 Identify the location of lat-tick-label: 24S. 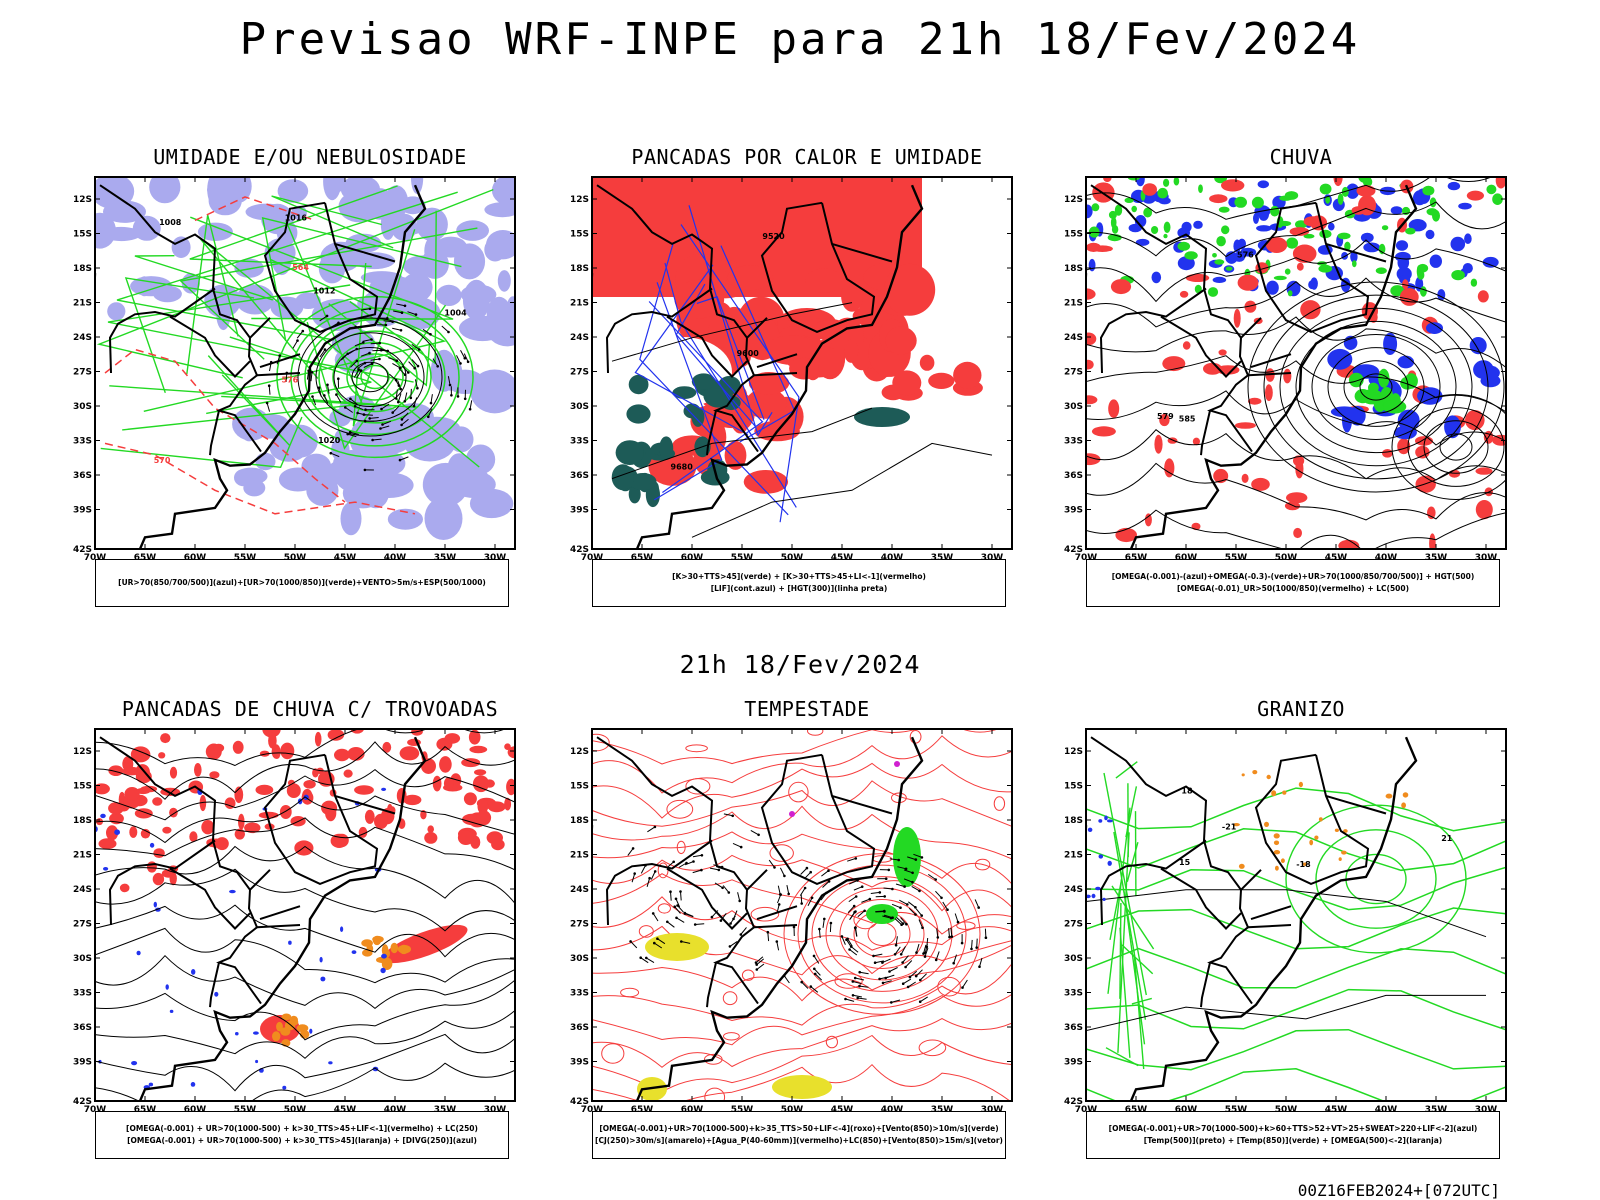
(82, 338).